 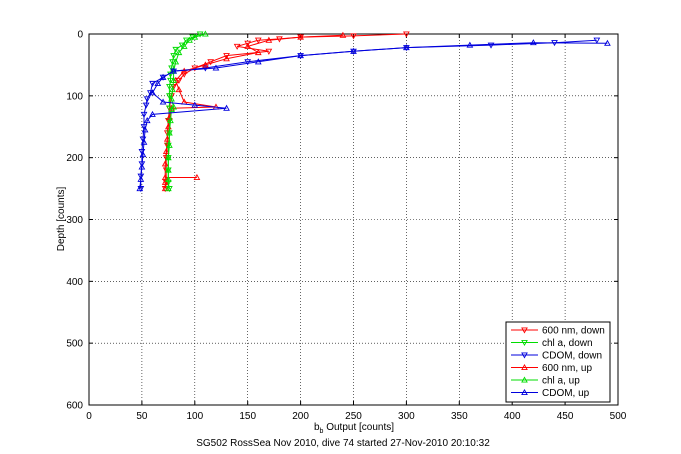 I want to click on x-tick-label: 150, so click(x=247, y=416).